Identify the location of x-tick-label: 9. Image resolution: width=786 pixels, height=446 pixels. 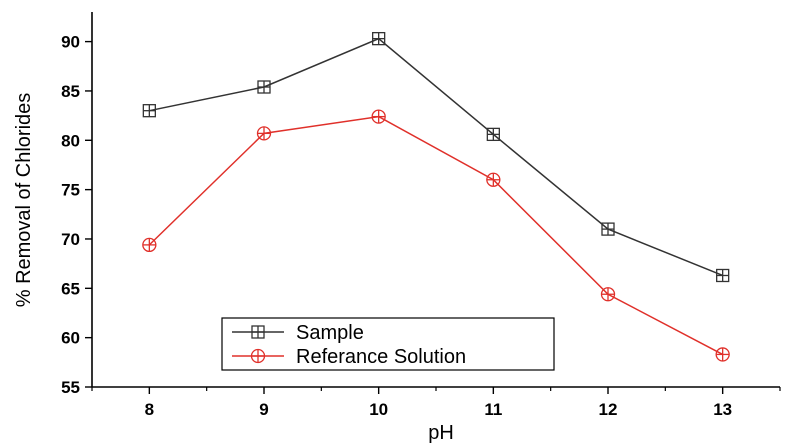
(263, 409).